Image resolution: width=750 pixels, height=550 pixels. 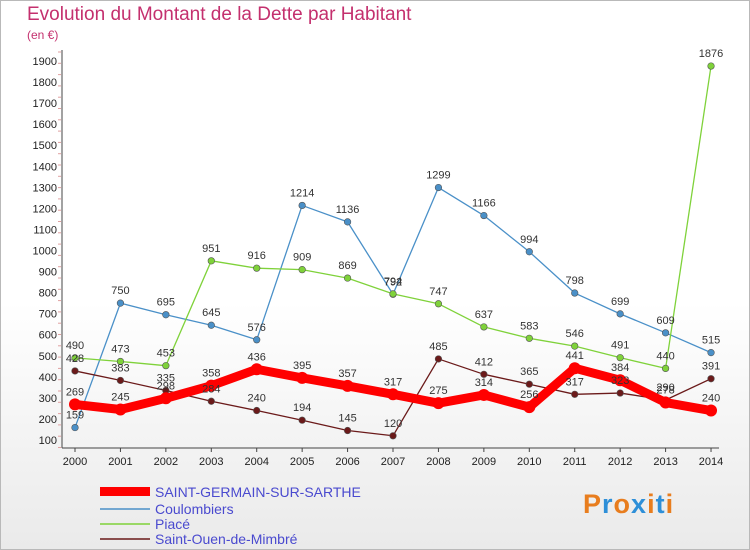 I want to click on data-label: 383, so click(x=120, y=368).